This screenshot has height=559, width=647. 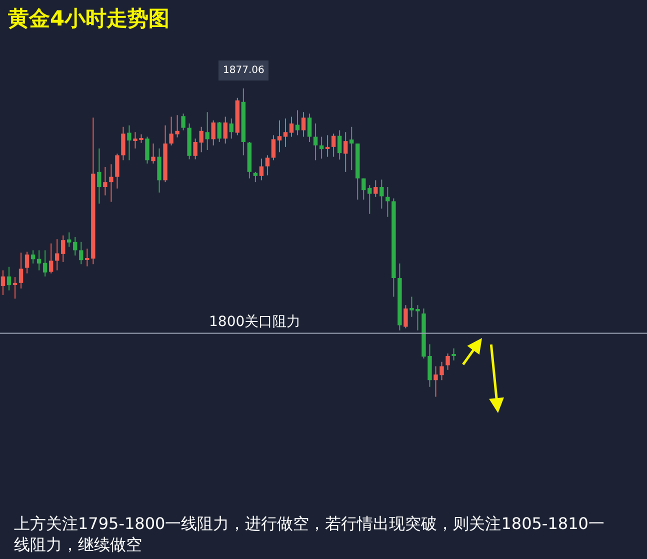 I want to click on text: 上方关注1795-1800一线阻力，进行做空，若行情出现突破，则关注1805-1810一线阻力，继续做空, so click(x=309, y=534).